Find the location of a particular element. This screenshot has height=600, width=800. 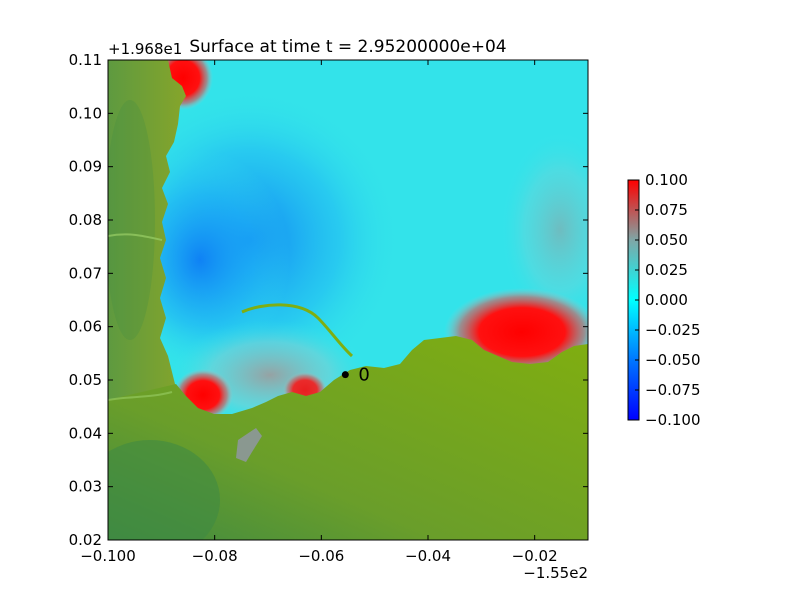

colorbar-tick-label: 0.100 is located at coordinates (666, 180).